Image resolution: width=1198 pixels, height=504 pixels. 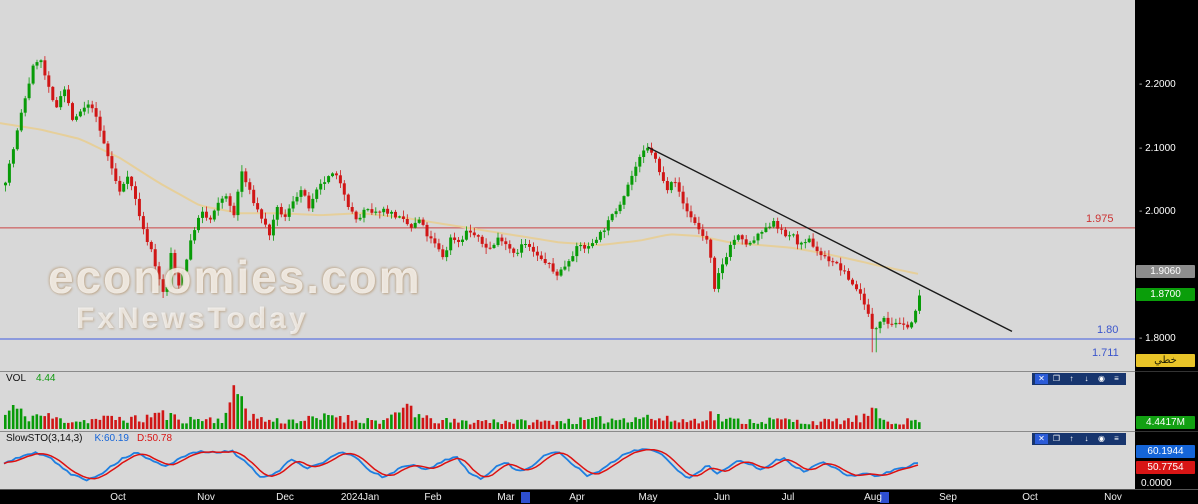 What do you see at coordinates (1157, 211) in the screenshot?
I see `price-tick-label: 2.0000` at bounding box center [1157, 211].